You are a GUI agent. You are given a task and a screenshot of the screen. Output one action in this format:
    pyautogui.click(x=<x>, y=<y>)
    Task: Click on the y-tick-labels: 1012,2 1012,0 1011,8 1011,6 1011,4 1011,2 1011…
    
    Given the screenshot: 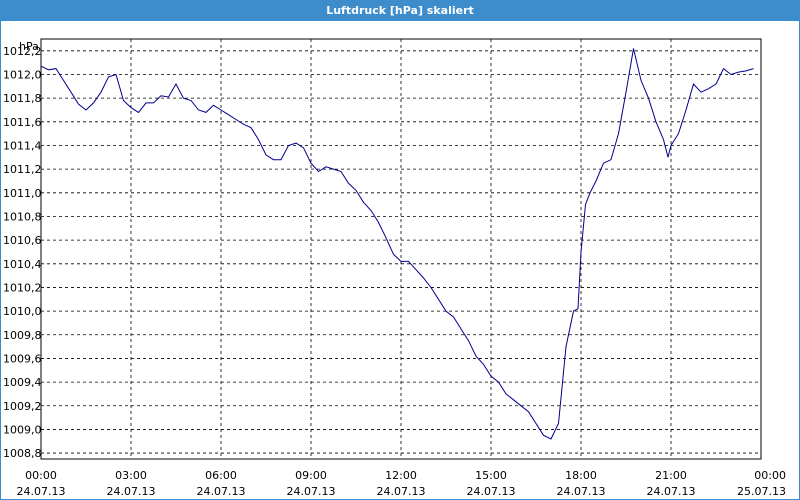 What is the action you would take?
    pyautogui.click(x=22, y=252)
    